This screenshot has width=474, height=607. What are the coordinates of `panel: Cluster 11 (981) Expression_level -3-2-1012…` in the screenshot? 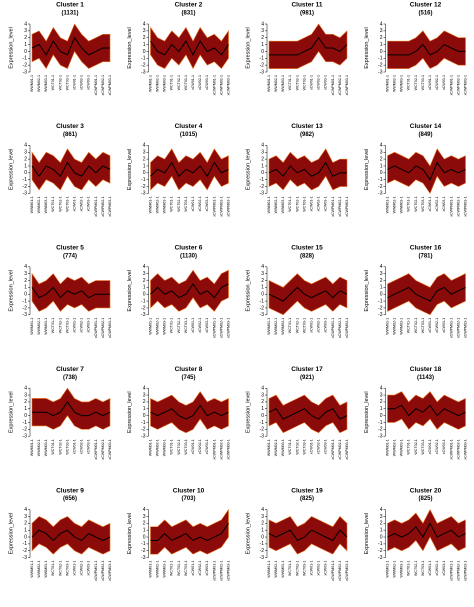 It's located at (297, 49).